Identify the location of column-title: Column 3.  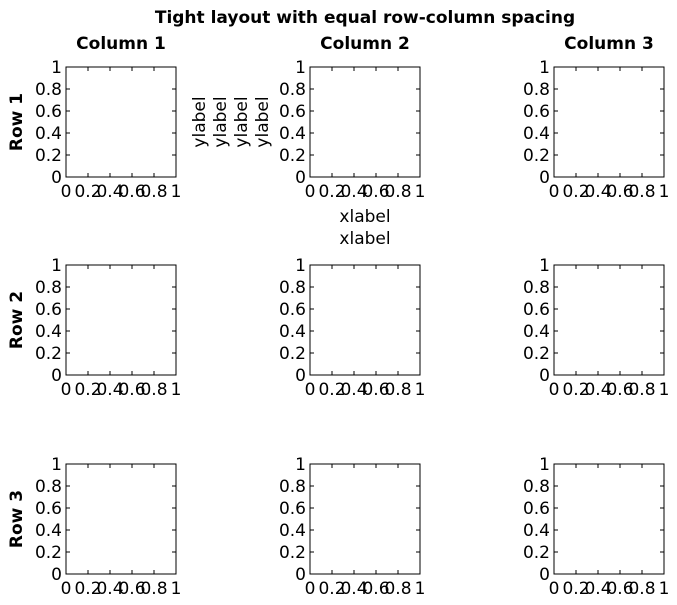
(609, 44).